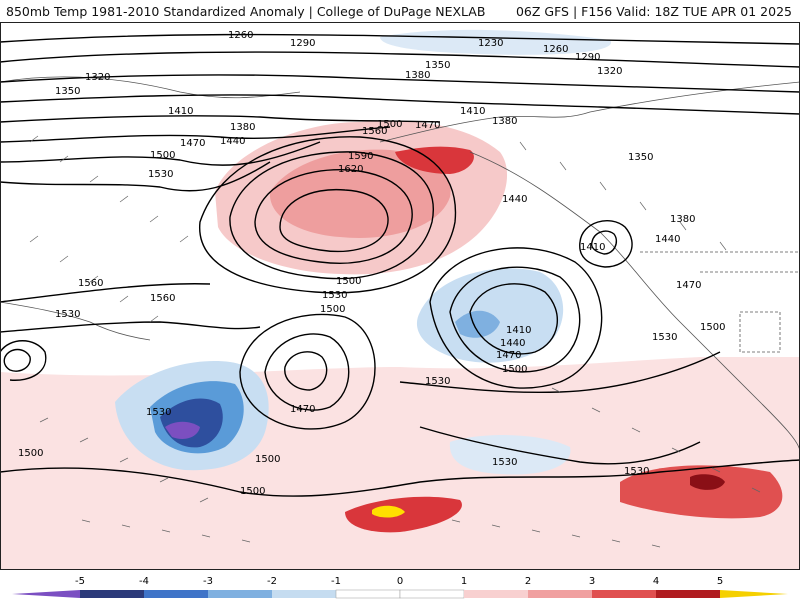  What do you see at coordinates (400, 587) in the screenshot?
I see `color-scale-legend: -5 -4 -3 -2 -1 0 1 2 3 4 5` at bounding box center [400, 587].